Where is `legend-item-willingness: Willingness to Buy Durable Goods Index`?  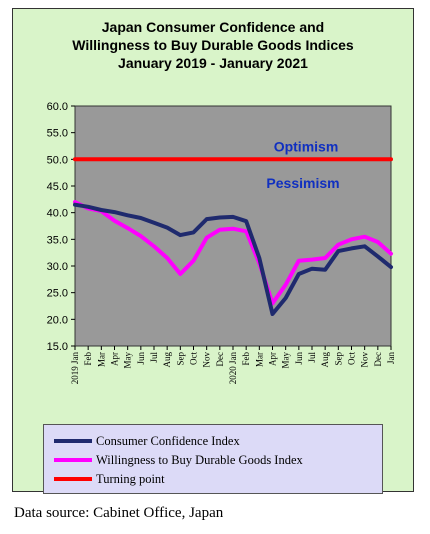 legend-item-willingness: Willingness to Buy Durable Goods Index is located at coordinates (178, 460).